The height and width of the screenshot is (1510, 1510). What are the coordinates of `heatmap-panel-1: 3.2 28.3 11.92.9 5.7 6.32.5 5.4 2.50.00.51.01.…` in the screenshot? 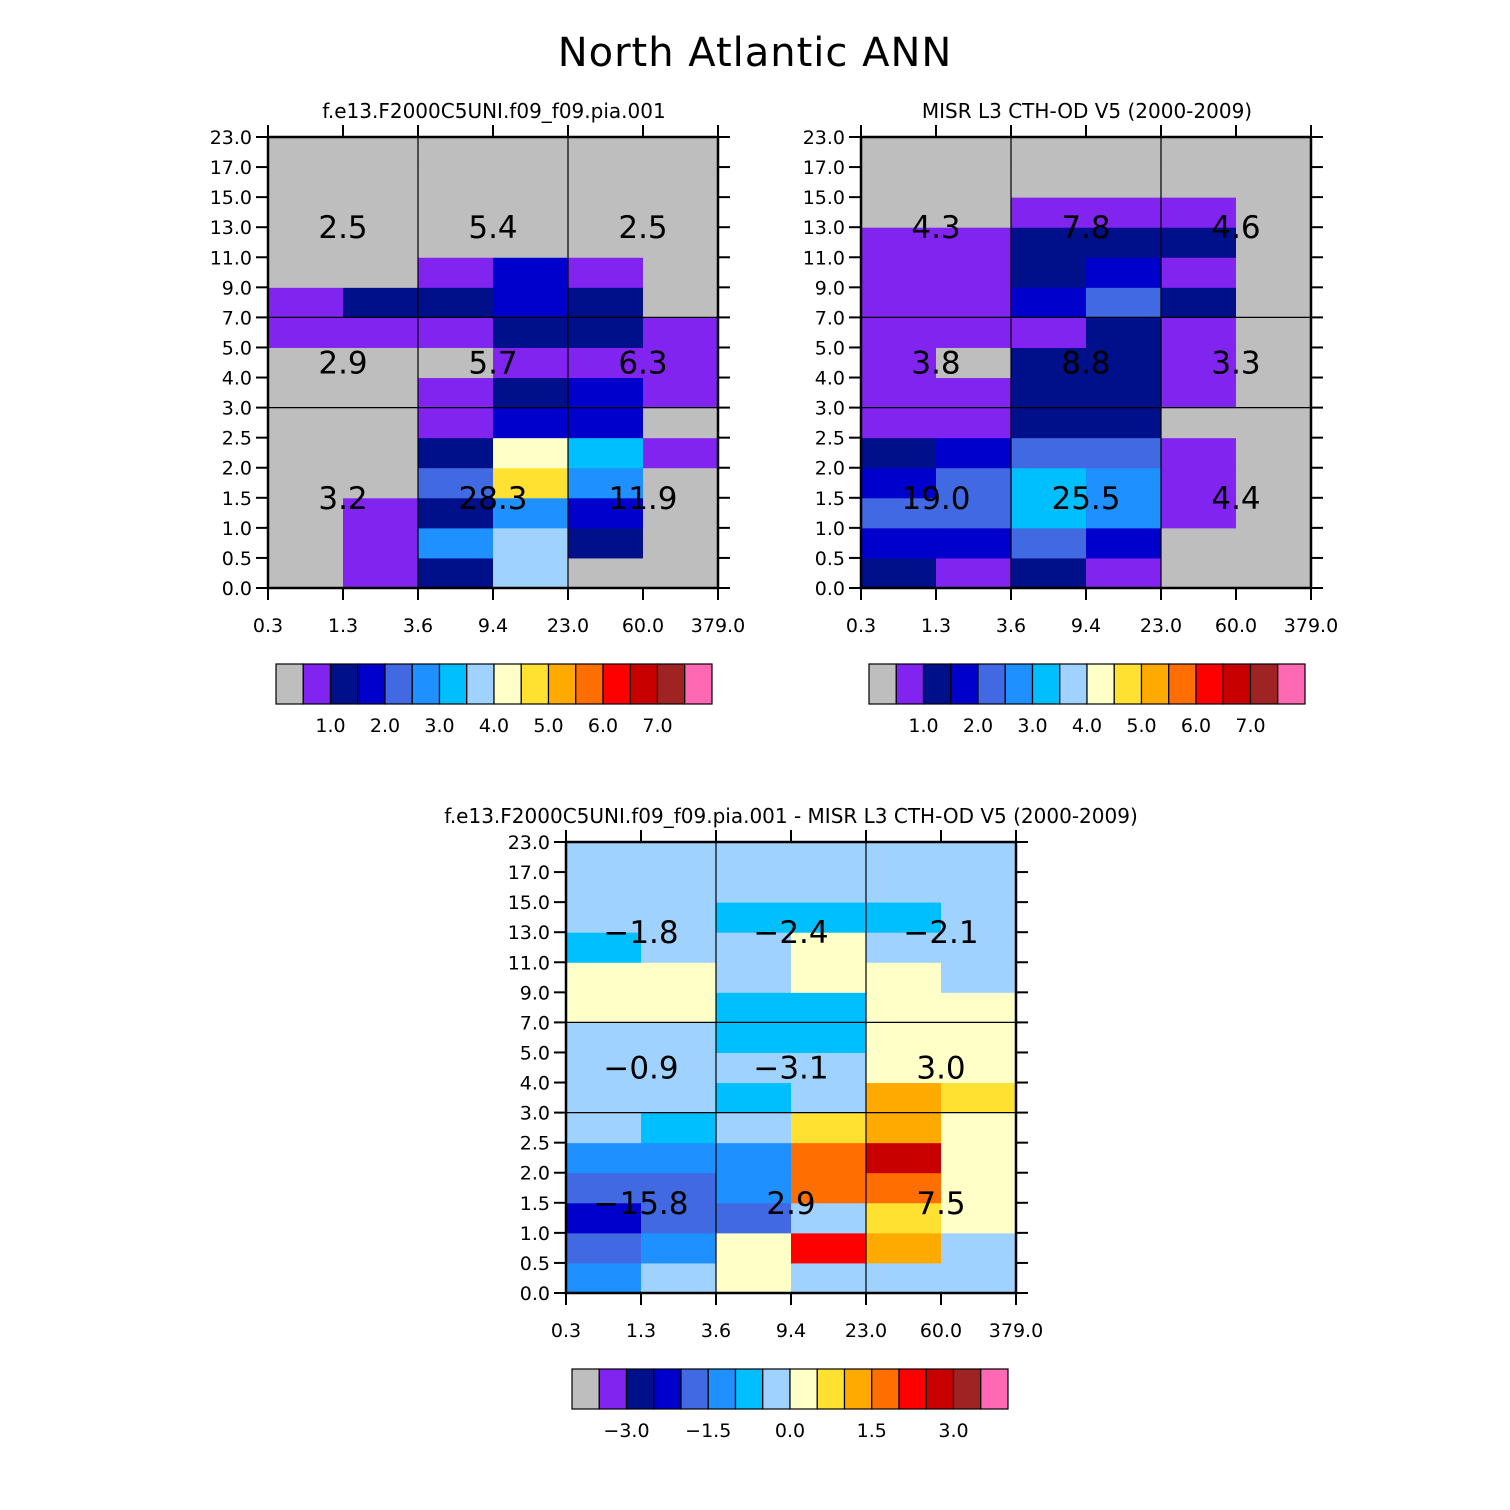 It's located at (477, 431).